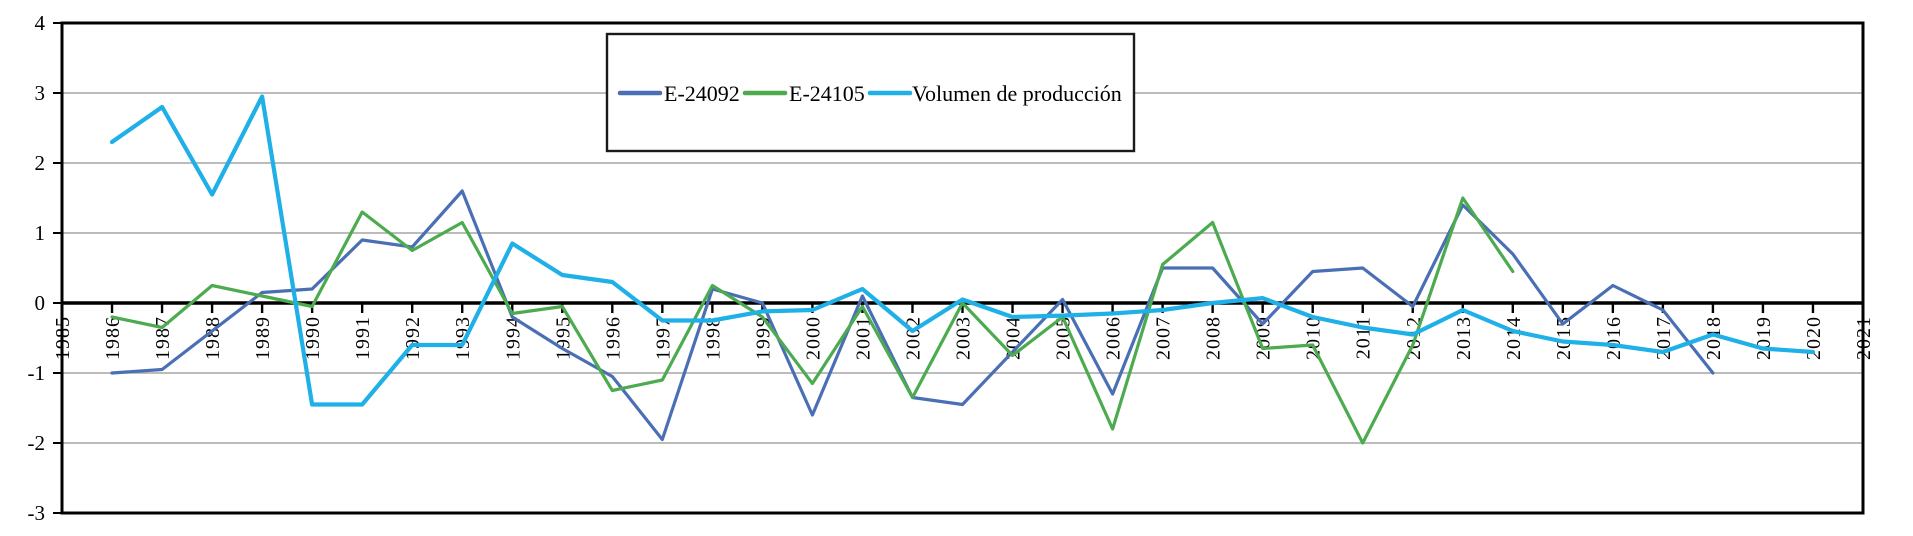 The height and width of the screenshot is (536, 1913). I want to click on x-tick-label: 1998, so click(713, 338).